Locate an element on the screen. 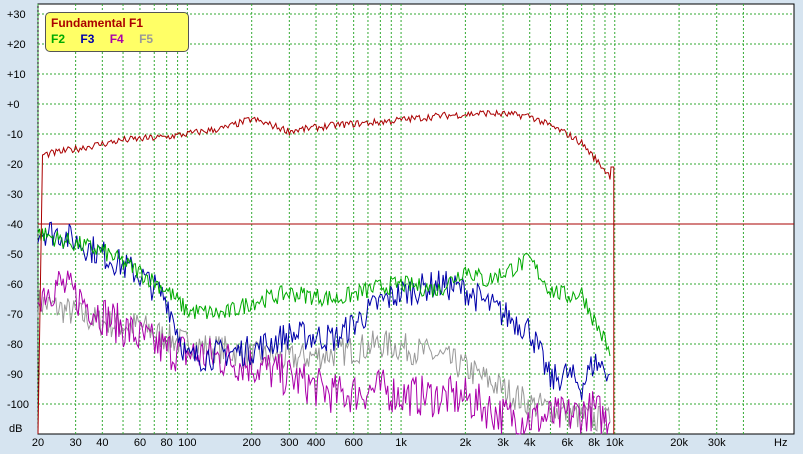  y-tick-label: -40 is located at coordinates (15, 225).